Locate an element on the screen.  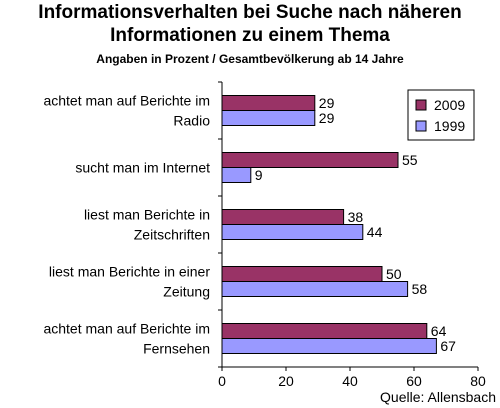
data-label-1999: 67 is located at coordinates (448, 346).